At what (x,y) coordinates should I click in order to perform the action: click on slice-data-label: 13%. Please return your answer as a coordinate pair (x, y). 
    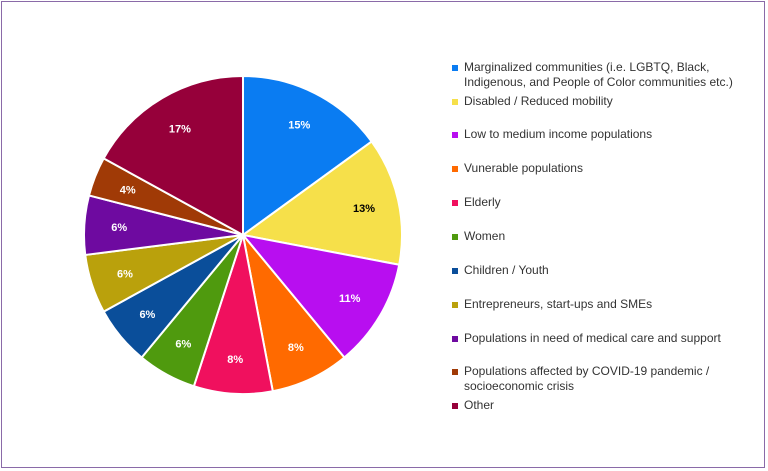
    Looking at the image, I should click on (364, 209).